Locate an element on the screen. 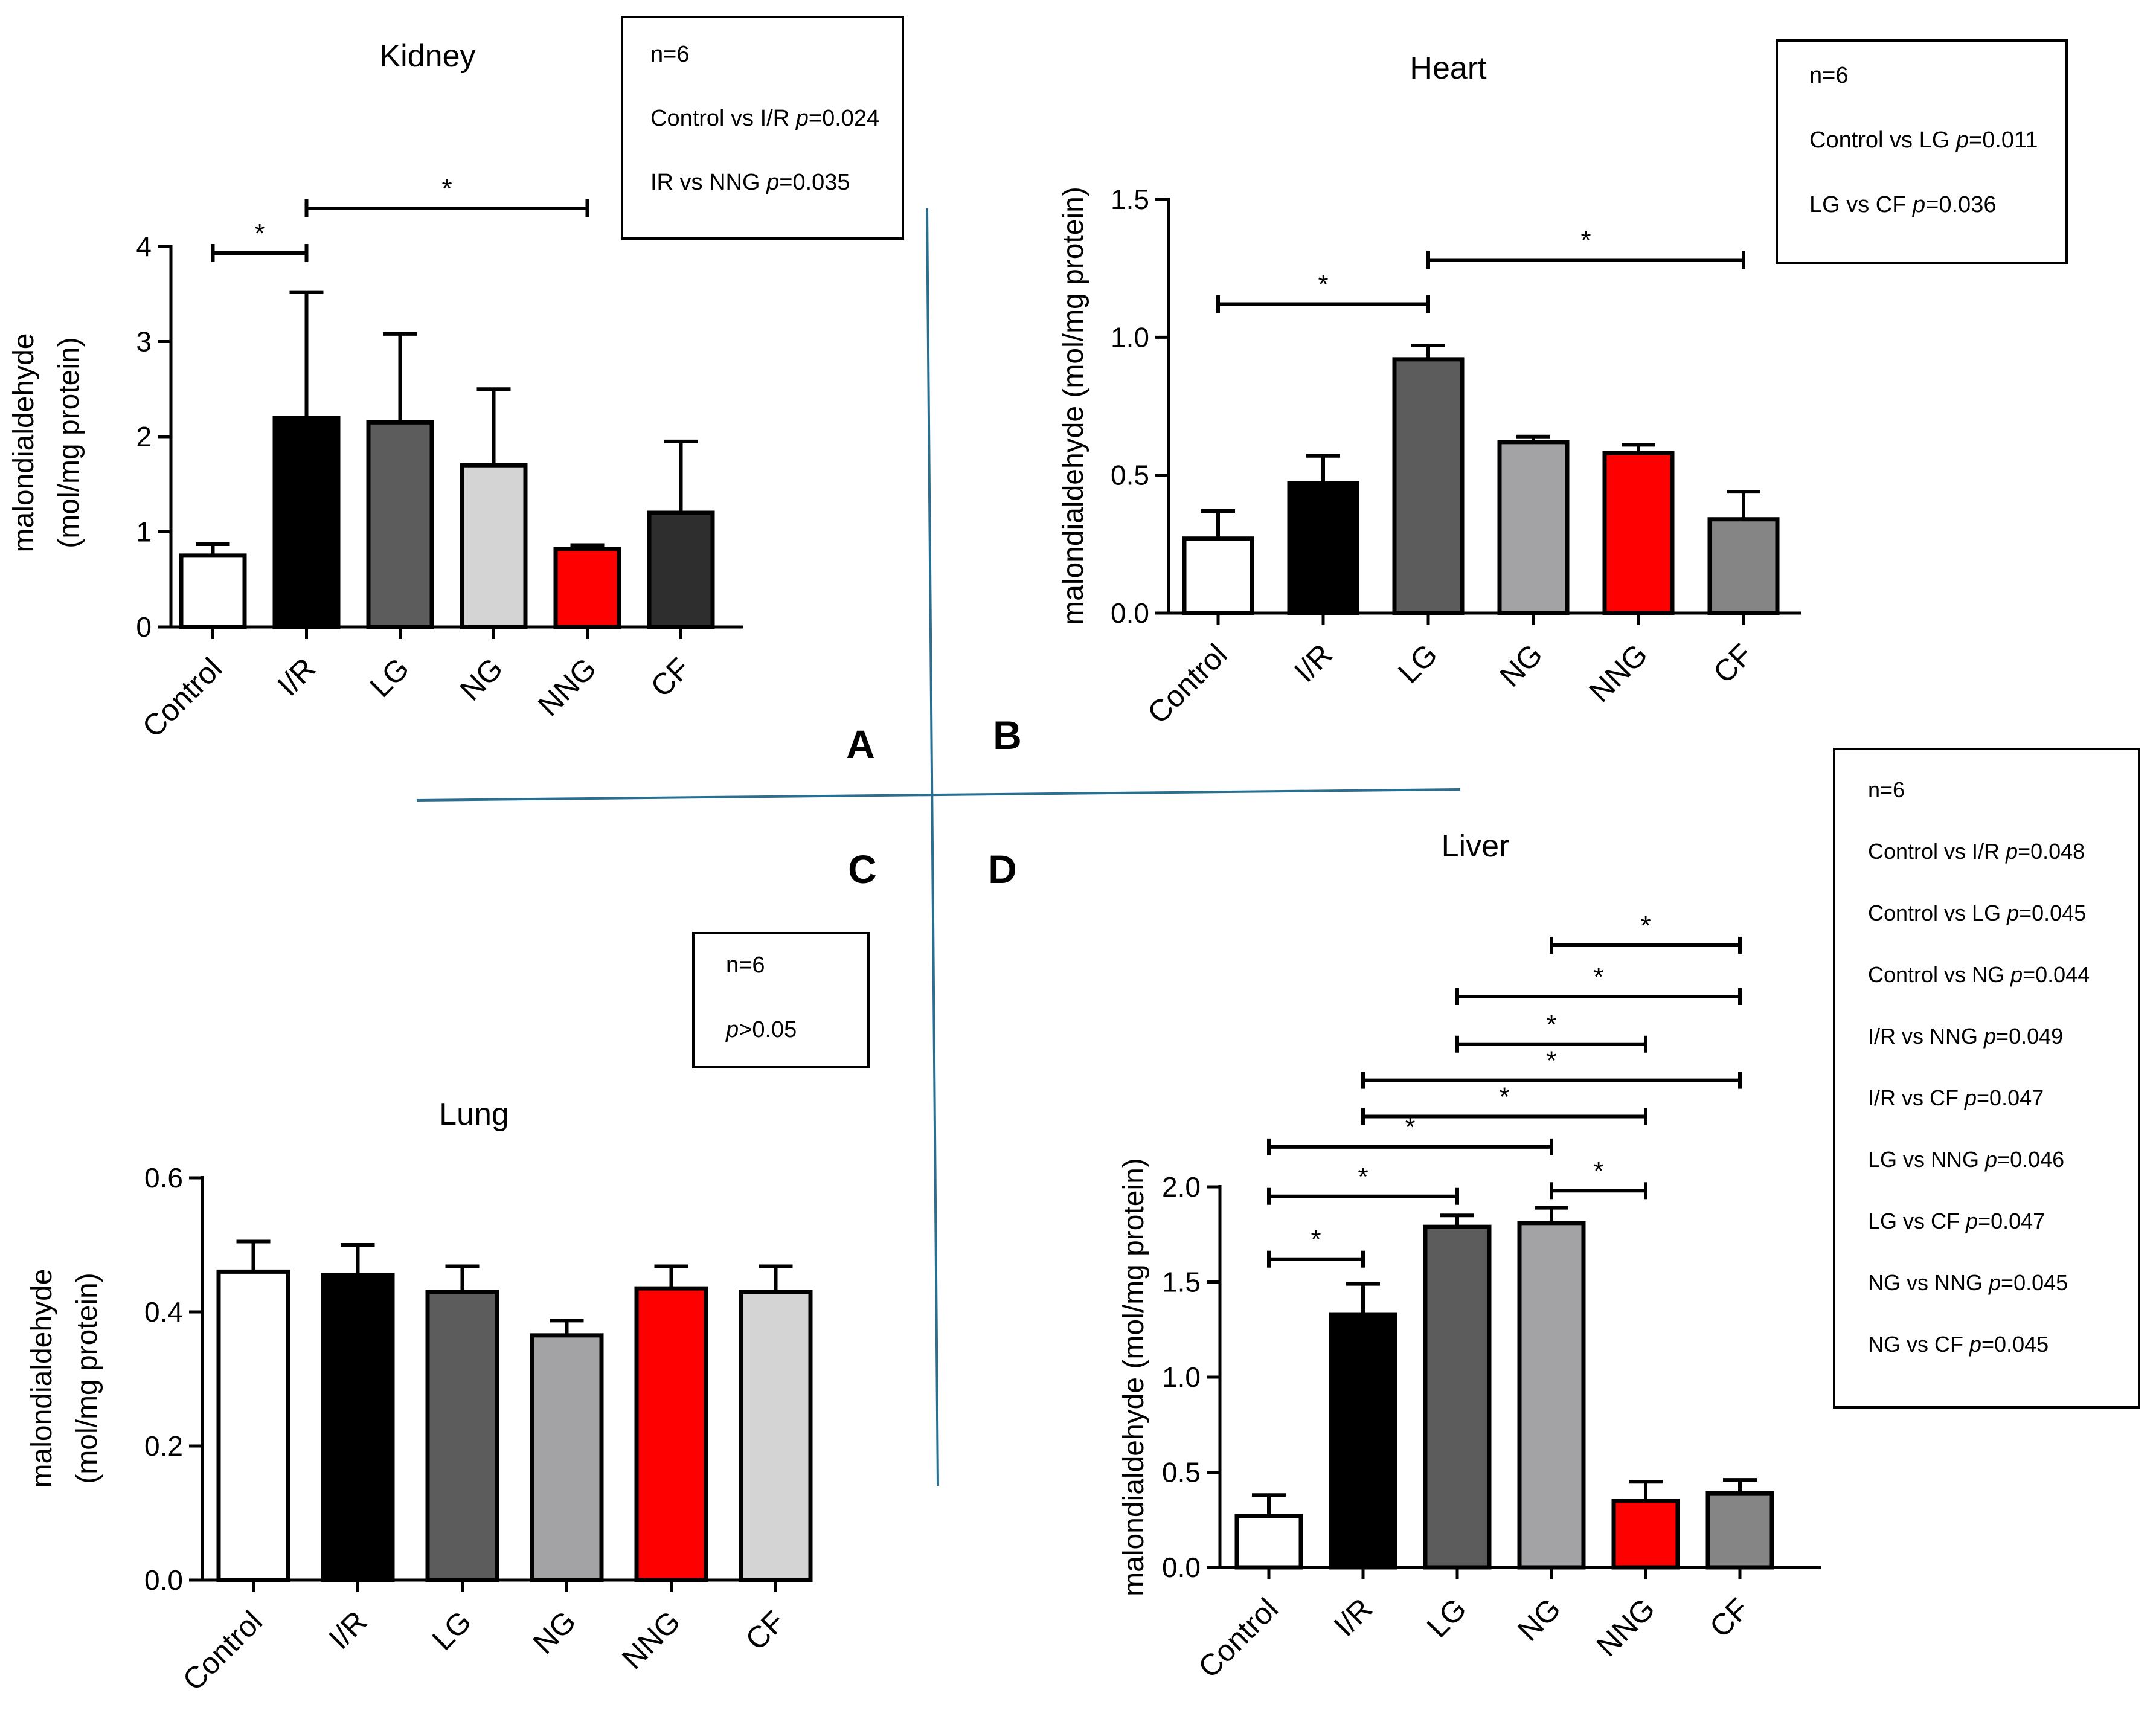  liver-y-tick-label: 1.0 is located at coordinates (1181, 1377).